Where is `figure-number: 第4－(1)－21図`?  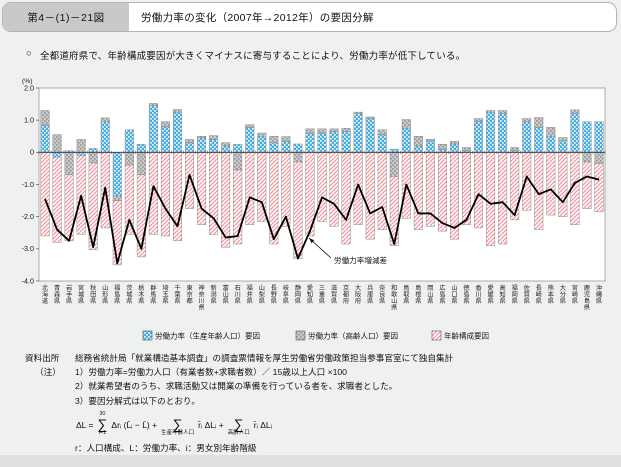 figure-number: 第4－(1)－21図 is located at coordinates (66, 17).